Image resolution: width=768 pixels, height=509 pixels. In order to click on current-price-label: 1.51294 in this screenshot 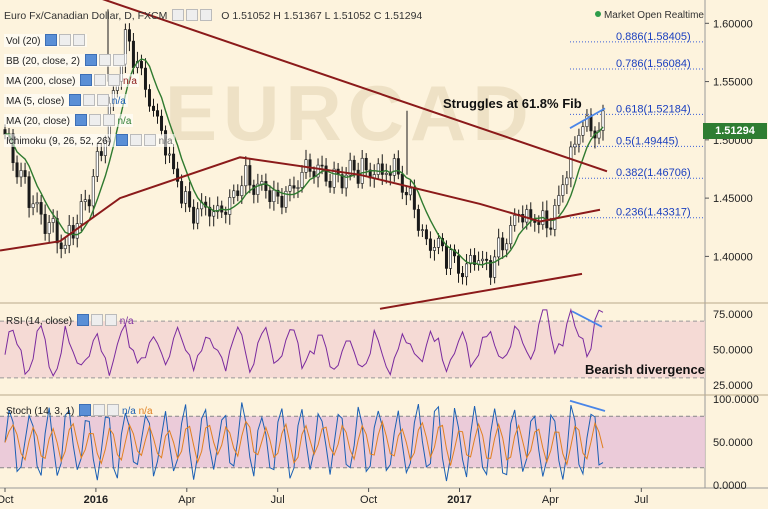, I will do `click(735, 131)`.